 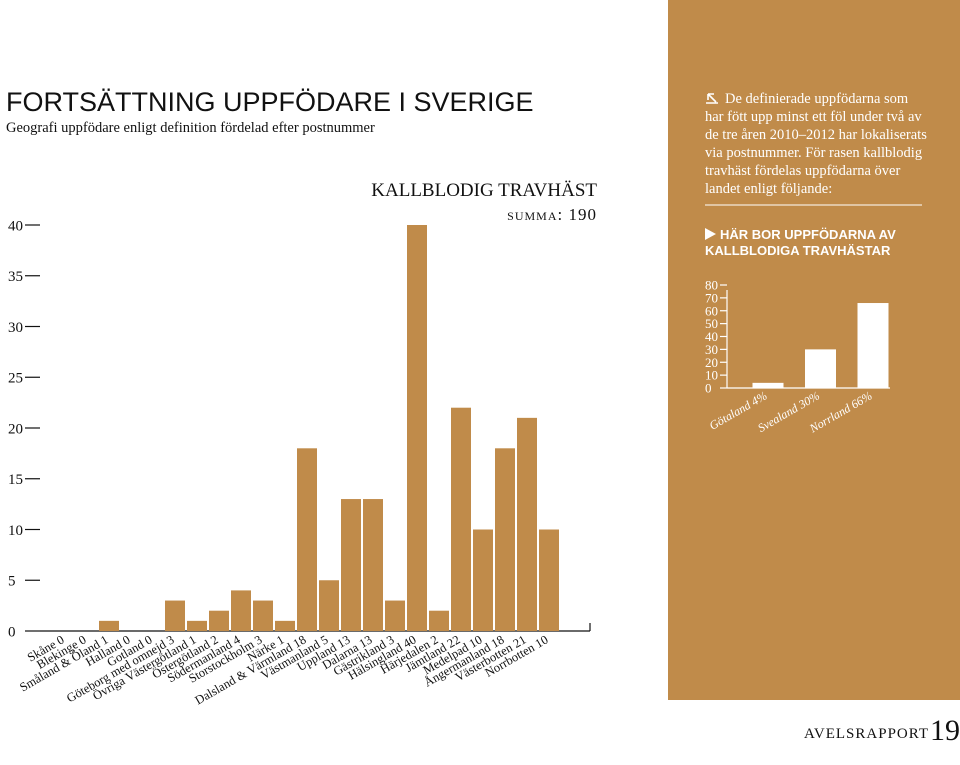 What do you see at coordinates (15, 277) in the screenshot?
I see `y-tick-label: 35` at bounding box center [15, 277].